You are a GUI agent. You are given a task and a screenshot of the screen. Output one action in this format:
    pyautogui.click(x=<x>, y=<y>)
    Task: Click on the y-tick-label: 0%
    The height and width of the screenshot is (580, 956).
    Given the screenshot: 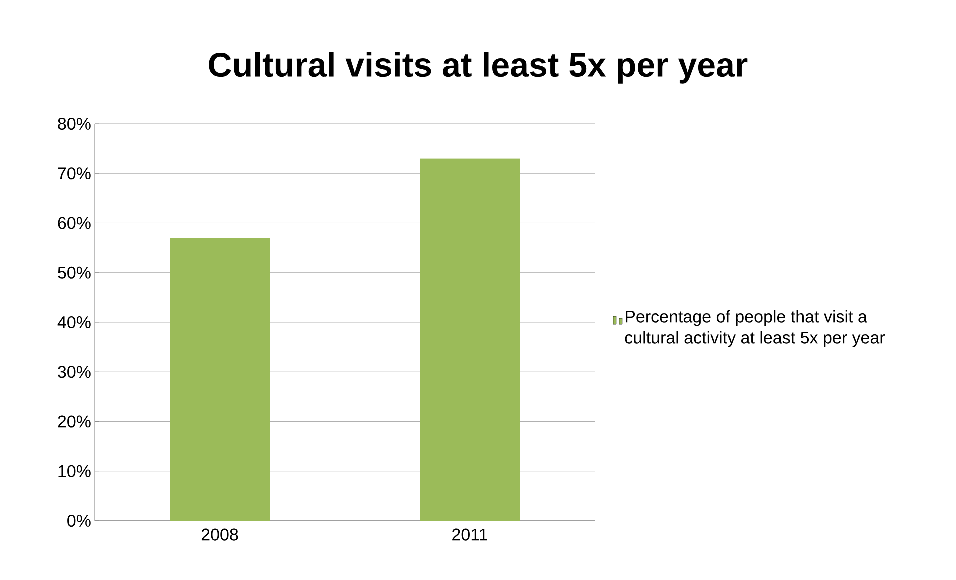 What is the action you would take?
    pyautogui.click(x=79, y=521)
    